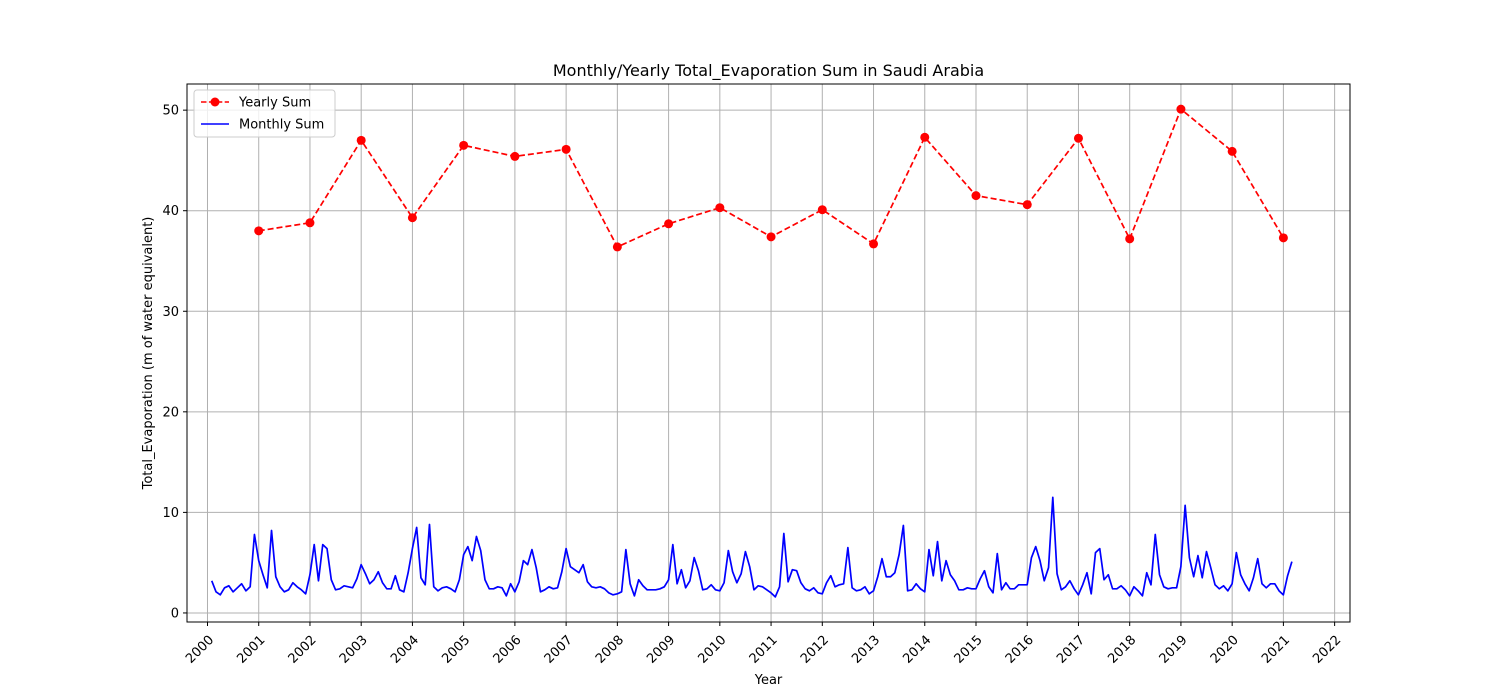  I want to click on legend-yearly-label: Yearly Sum, so click(274, 103).